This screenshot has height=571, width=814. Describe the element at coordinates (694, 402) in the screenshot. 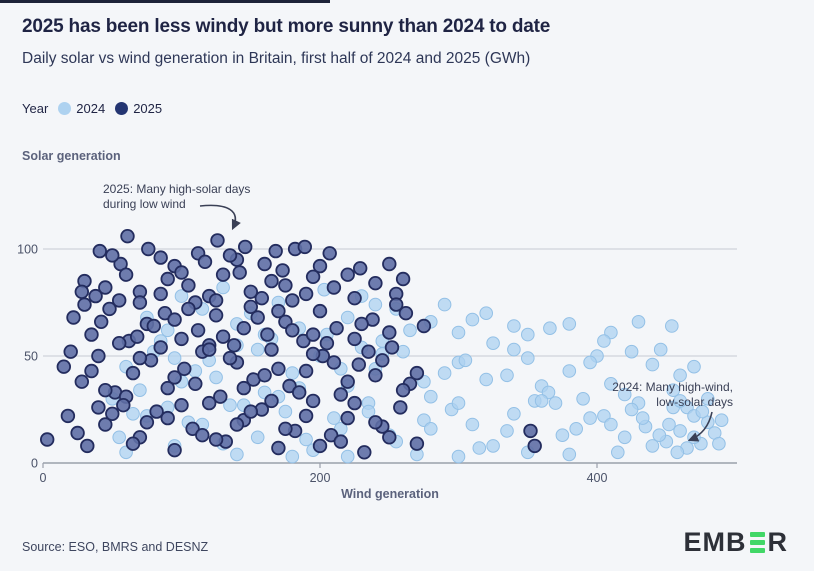

I see `annotation-2024-line2: low-solar days` at that location.